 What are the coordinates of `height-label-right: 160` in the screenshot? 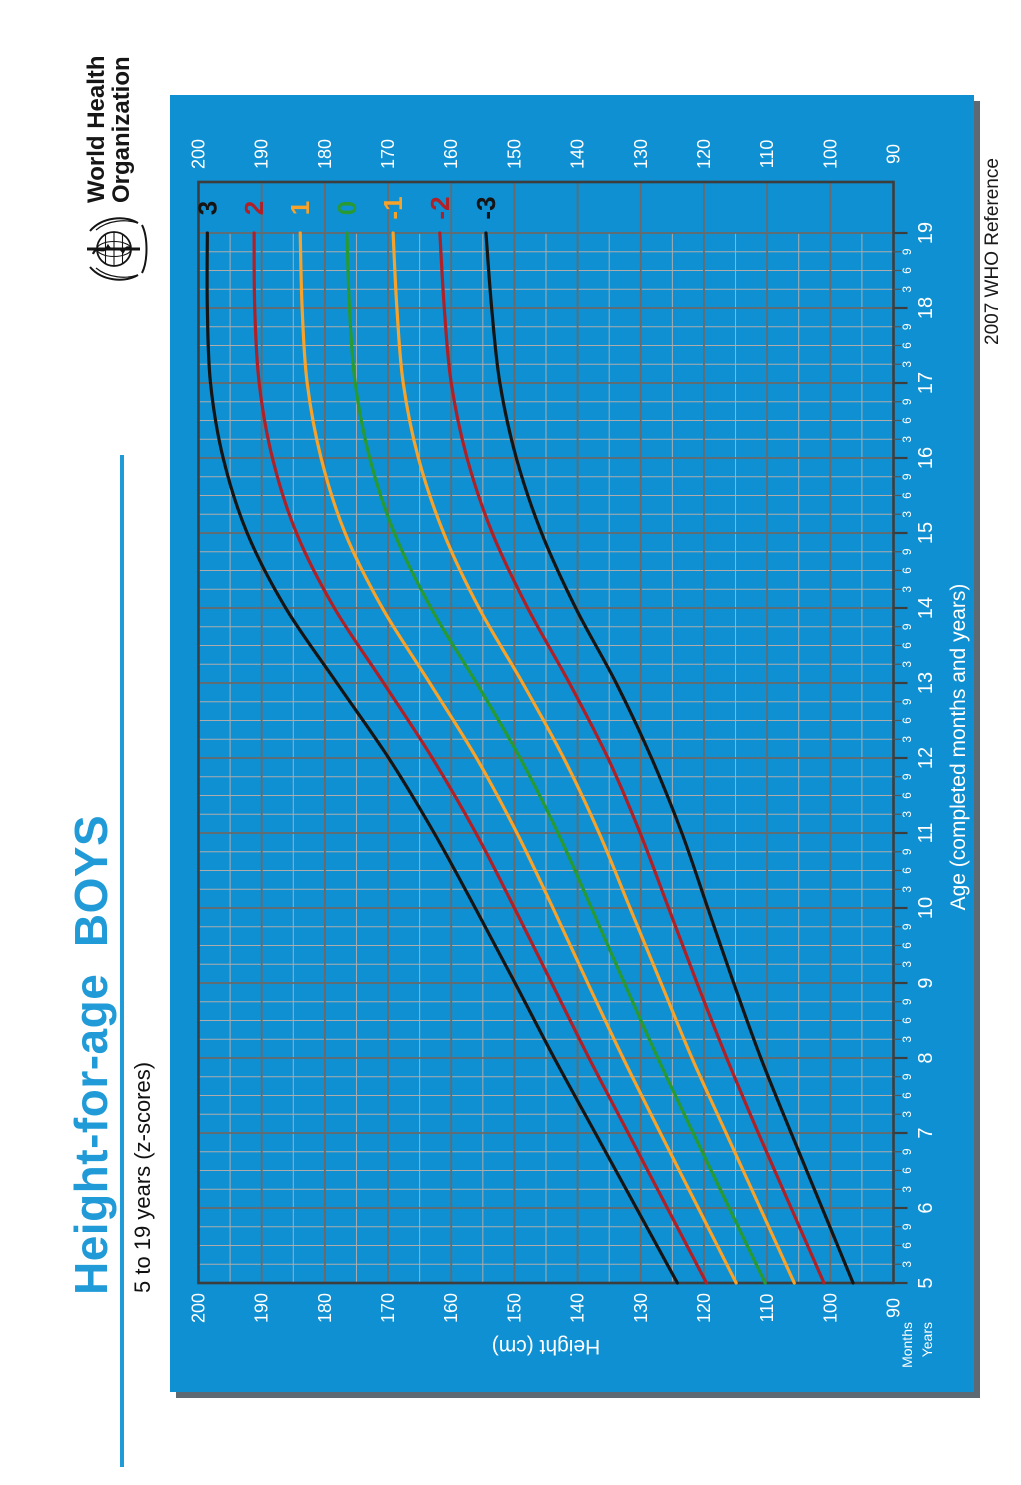 It's located at (451, 154).